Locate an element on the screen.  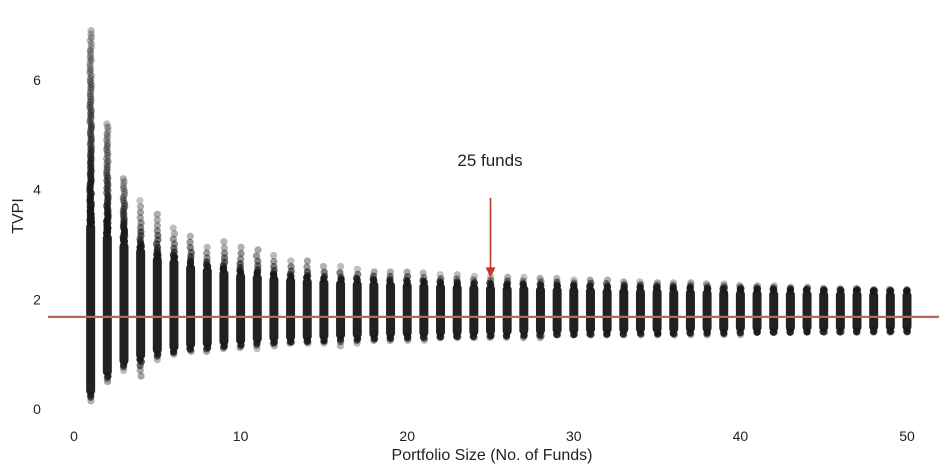
x-tick-label: 50 is located at coordinates (907, 436).